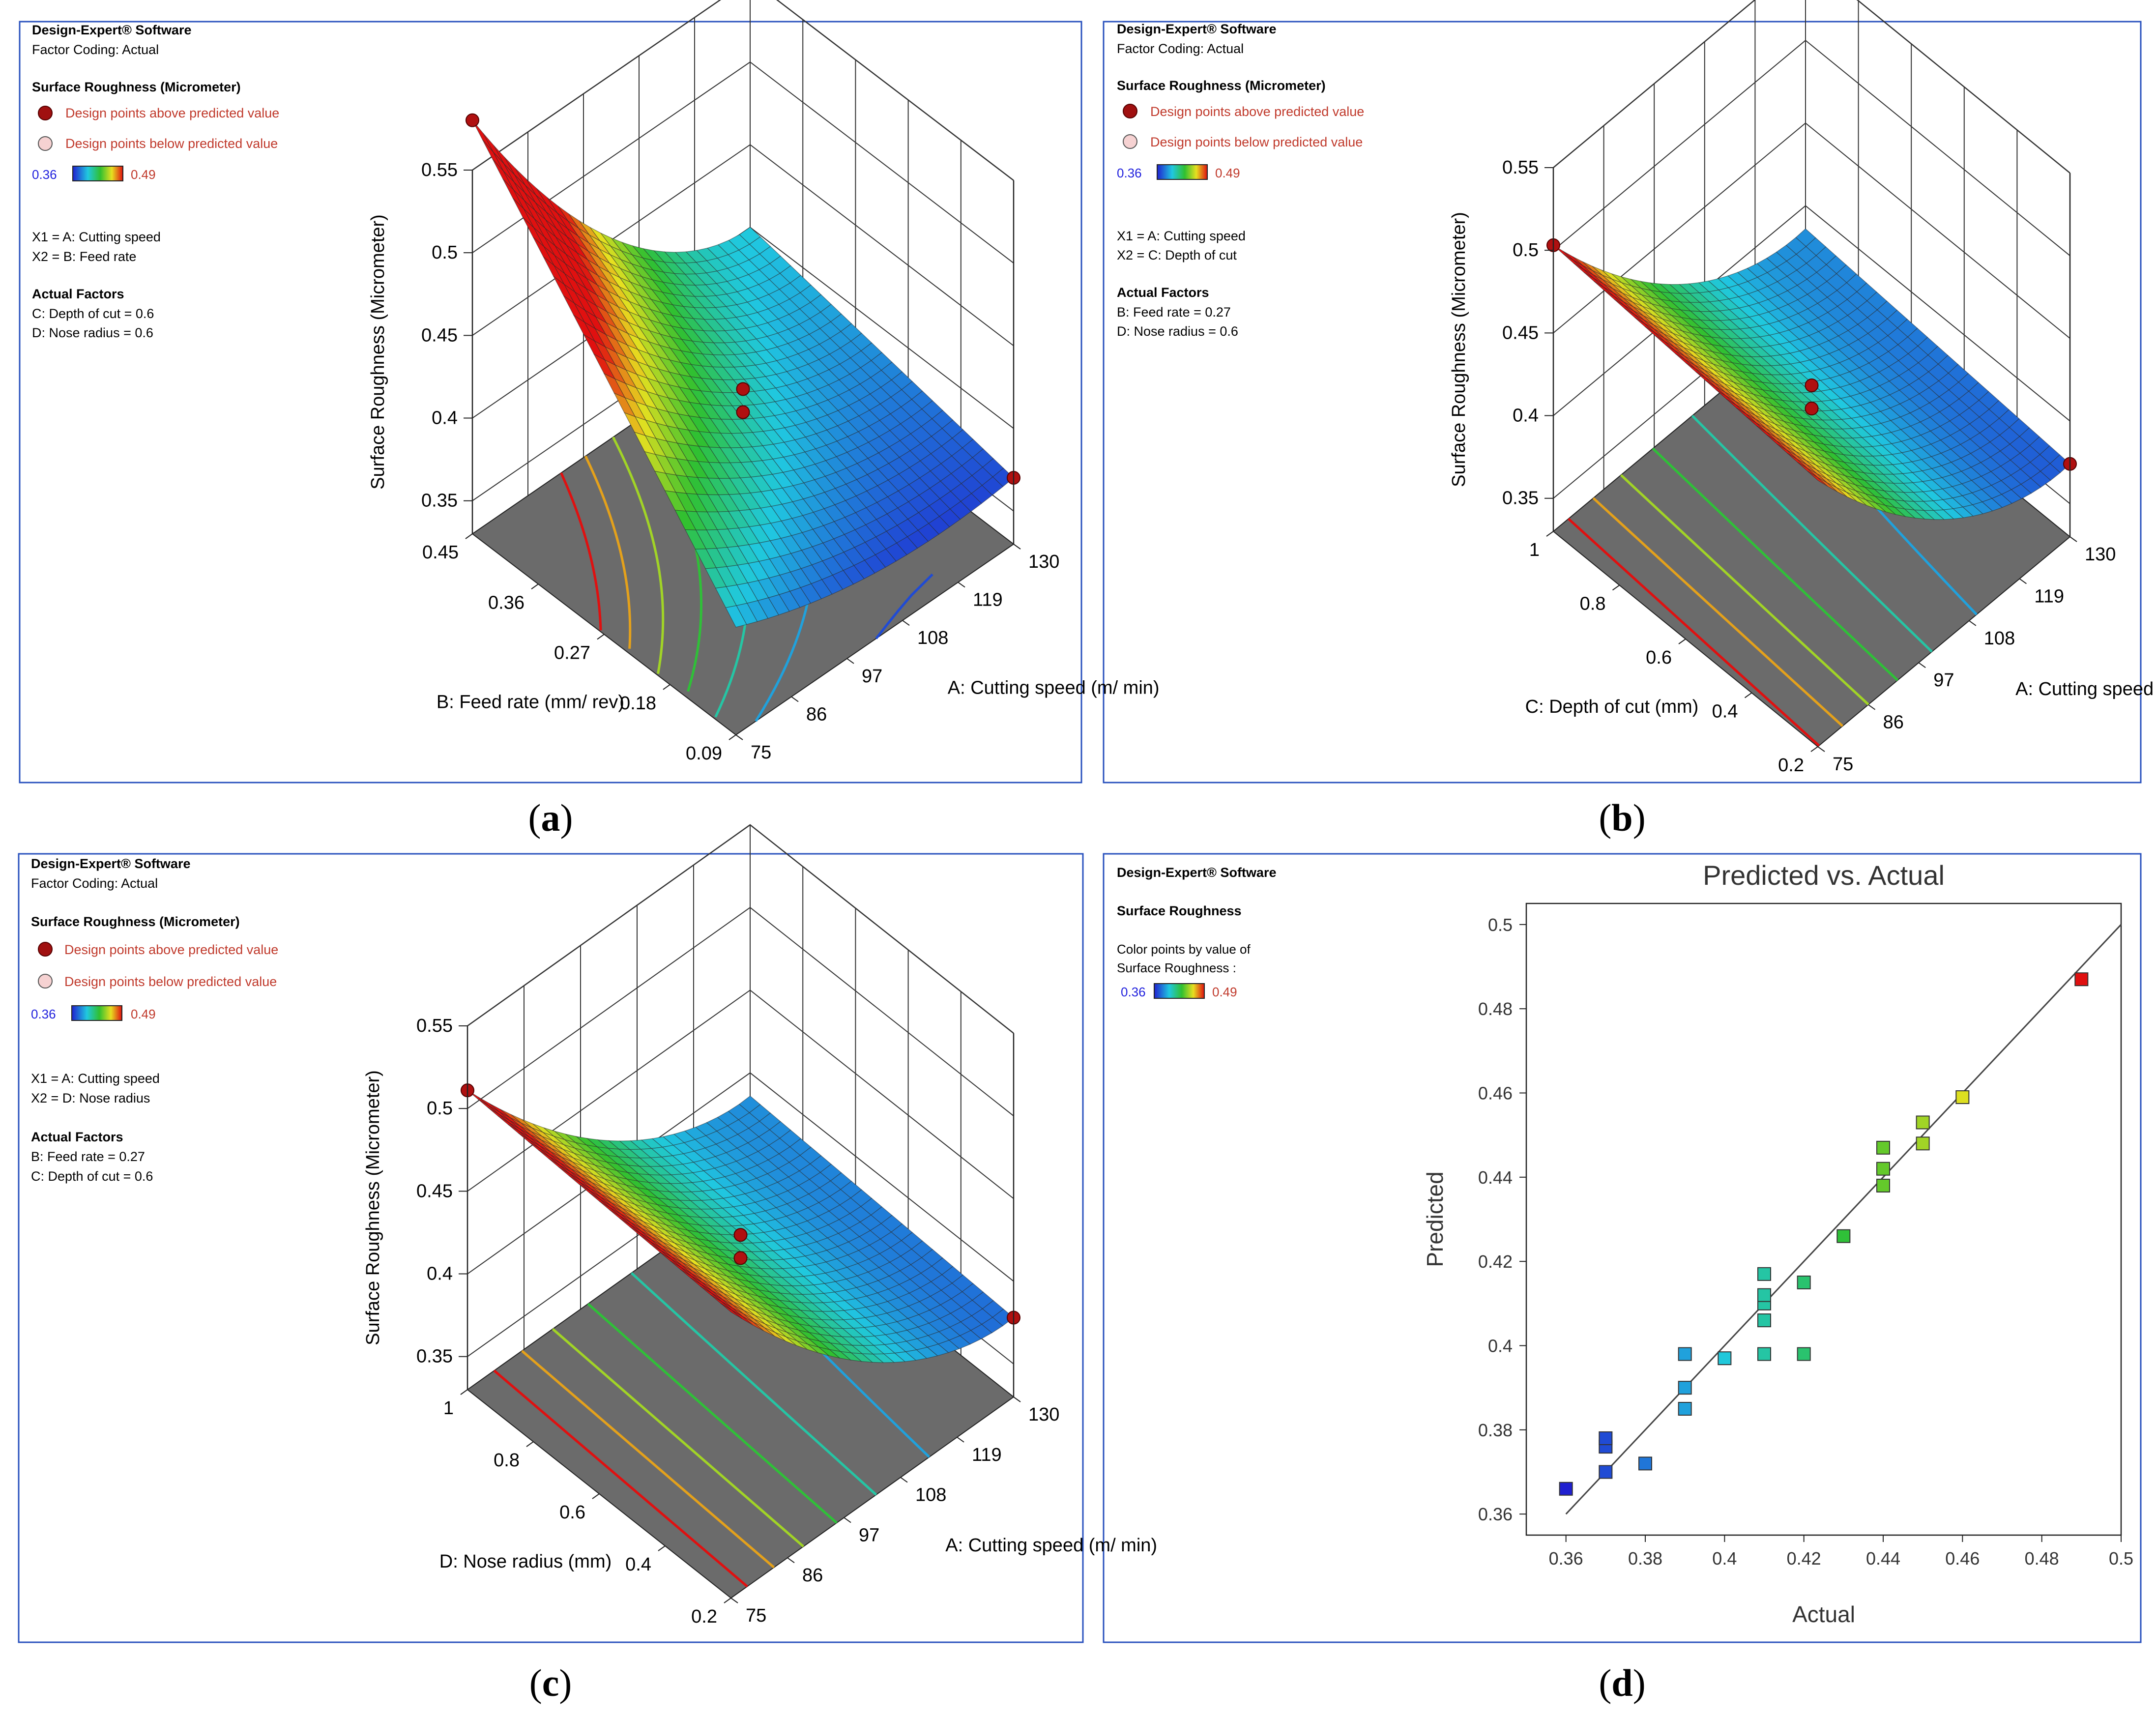 This screenshot has height=1716, width=2156. What do you see at coordinates (97, 173) in the screenshot?
I see `color-scale-bar` at bounding box center [97, 173].